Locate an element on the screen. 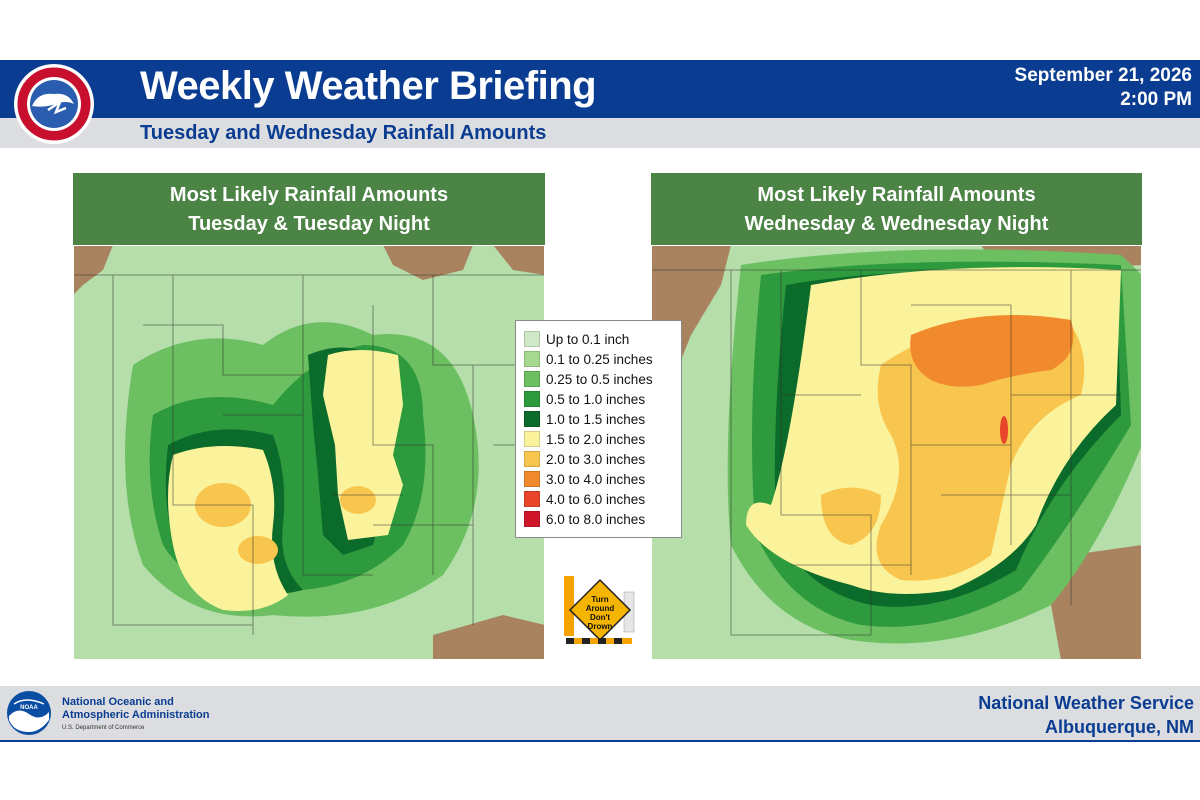 The width and height of the screenshot is (1200, 800). briefing-time: 2:00 PM is located at coordinates (1156, 99).